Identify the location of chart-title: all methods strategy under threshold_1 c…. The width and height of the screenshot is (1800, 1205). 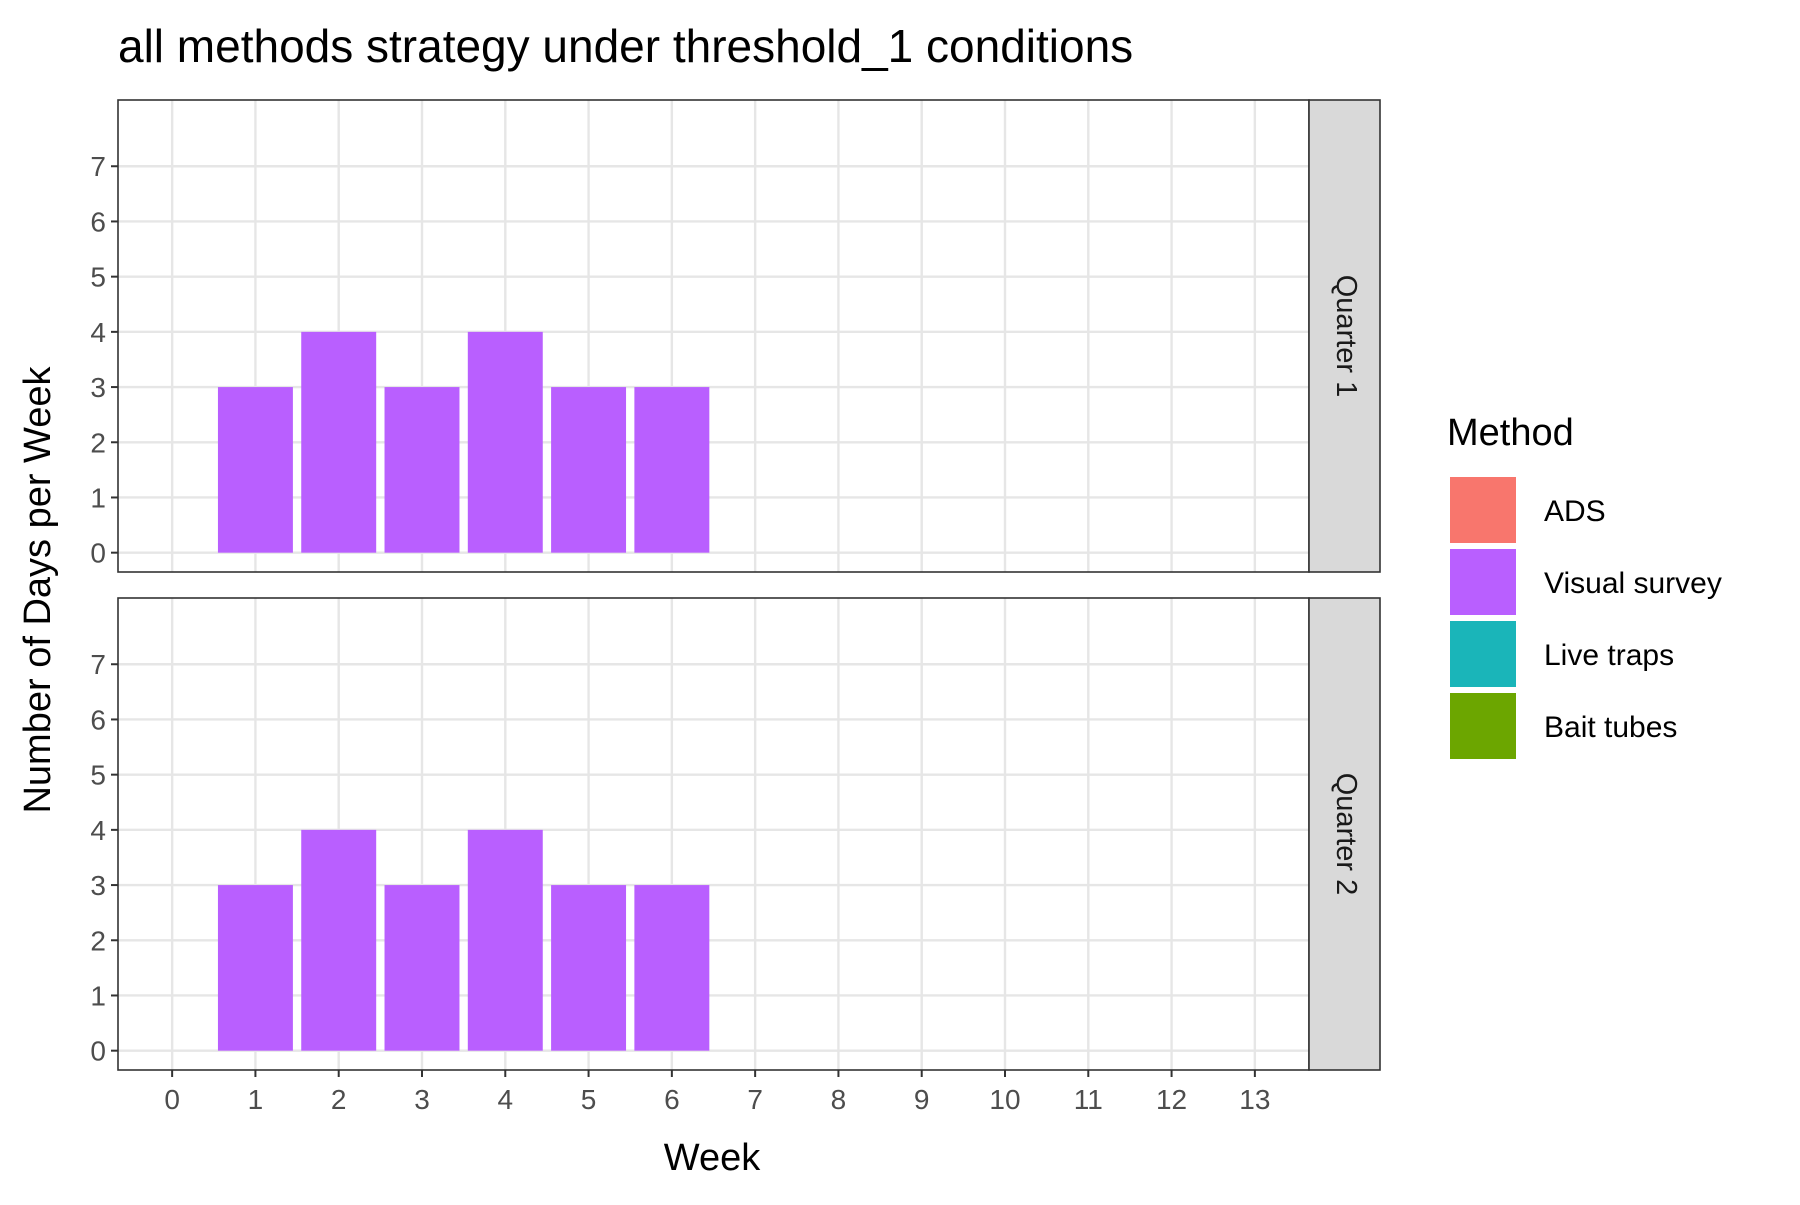
(625, 46).